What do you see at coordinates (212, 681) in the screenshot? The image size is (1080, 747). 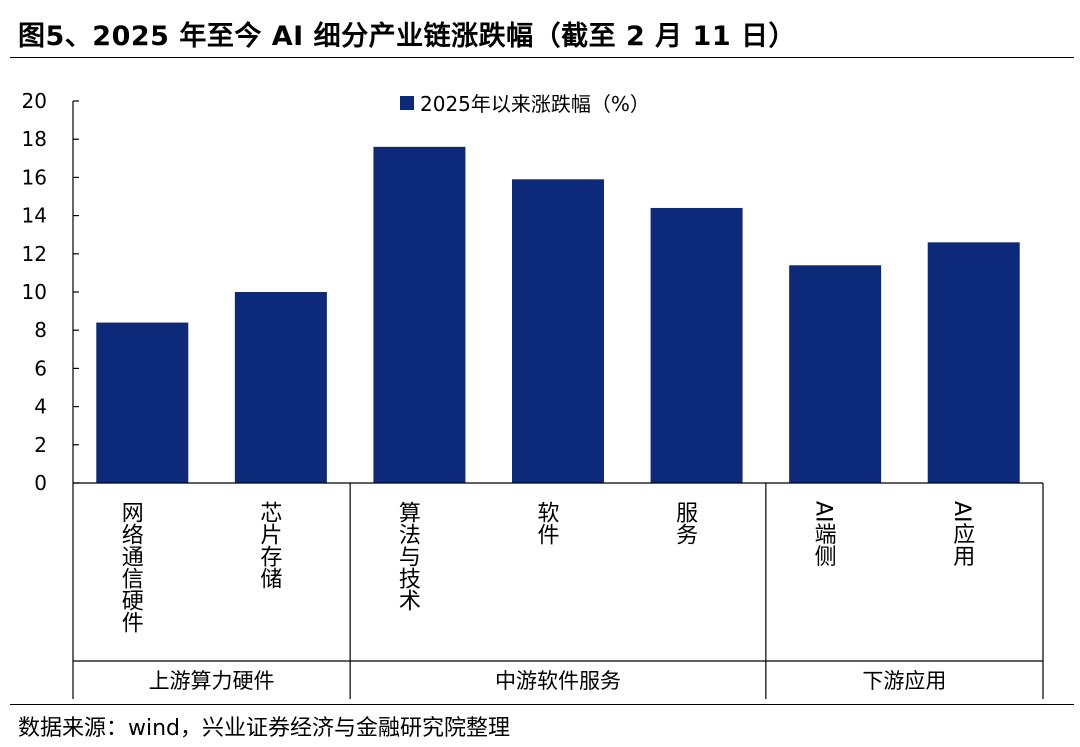 I see `group-label: 上游算力硬件` at bounding box center [212, 681].